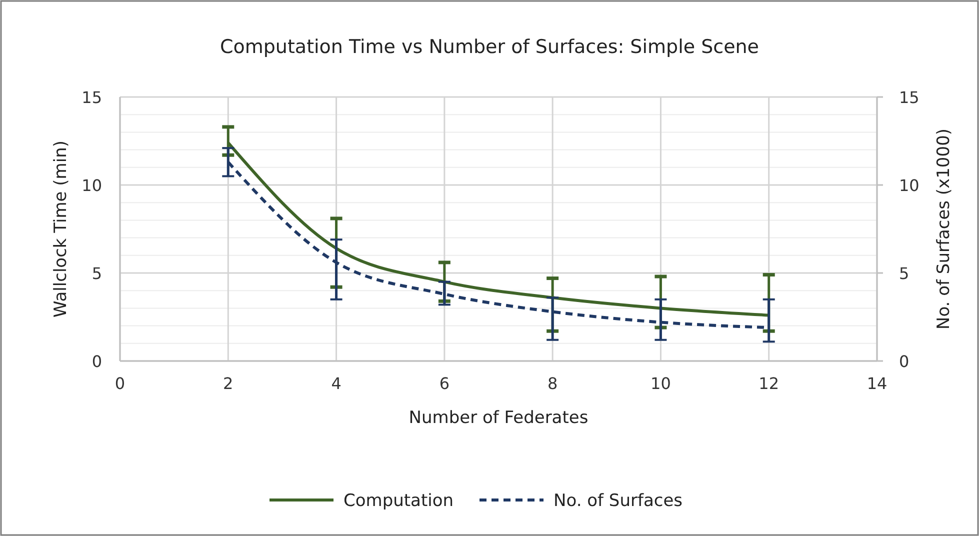  I want to click on x-axis-title: Number of Federates, so click(498, 418).